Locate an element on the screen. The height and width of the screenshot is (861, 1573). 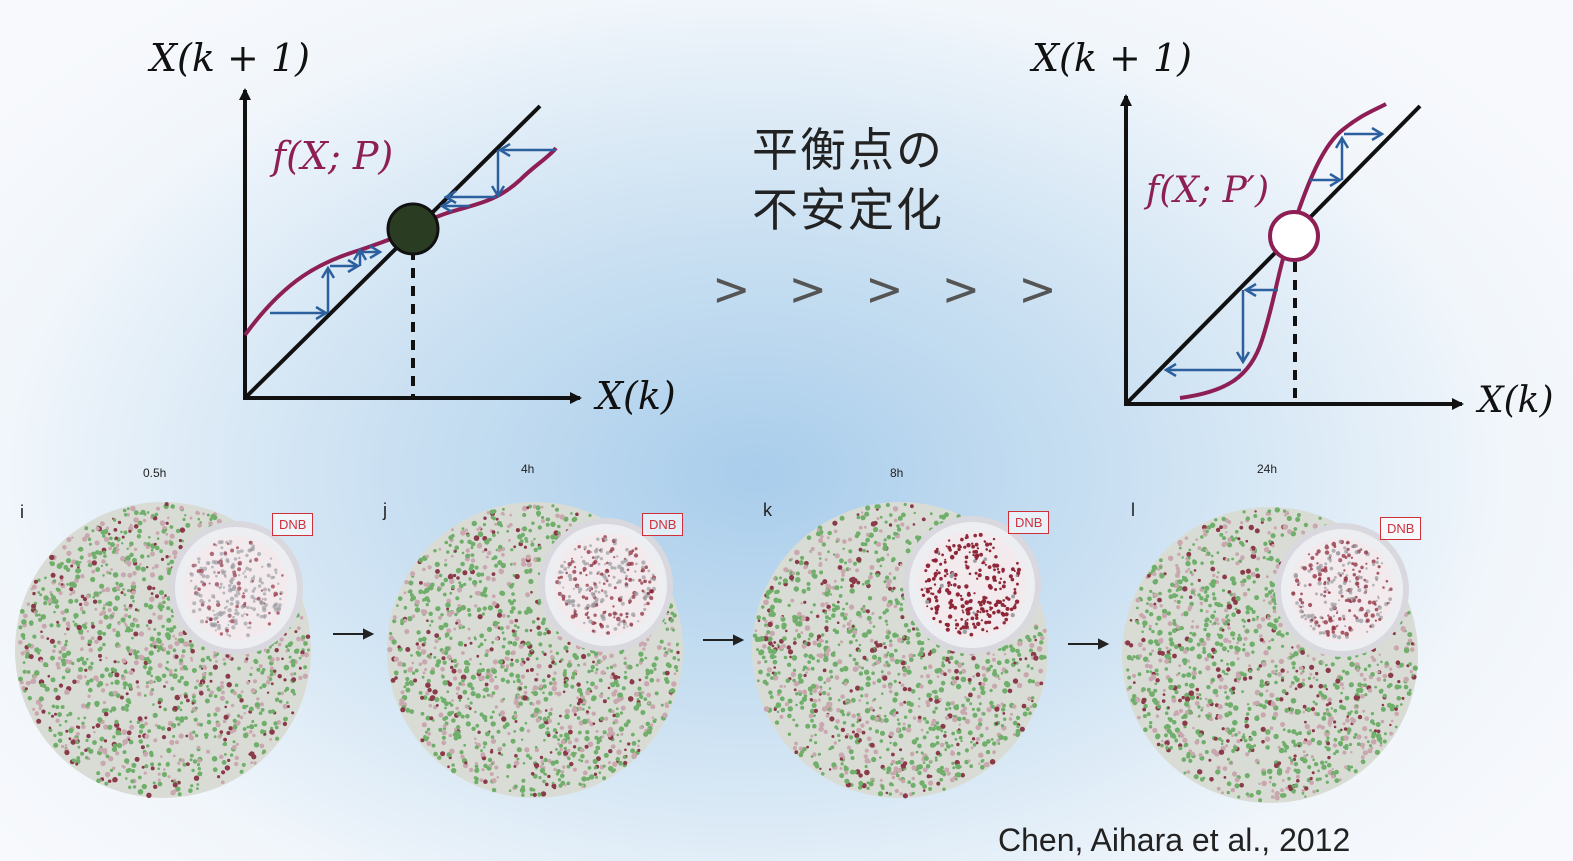
right-diagonal is located at coordinates (1273, 255).